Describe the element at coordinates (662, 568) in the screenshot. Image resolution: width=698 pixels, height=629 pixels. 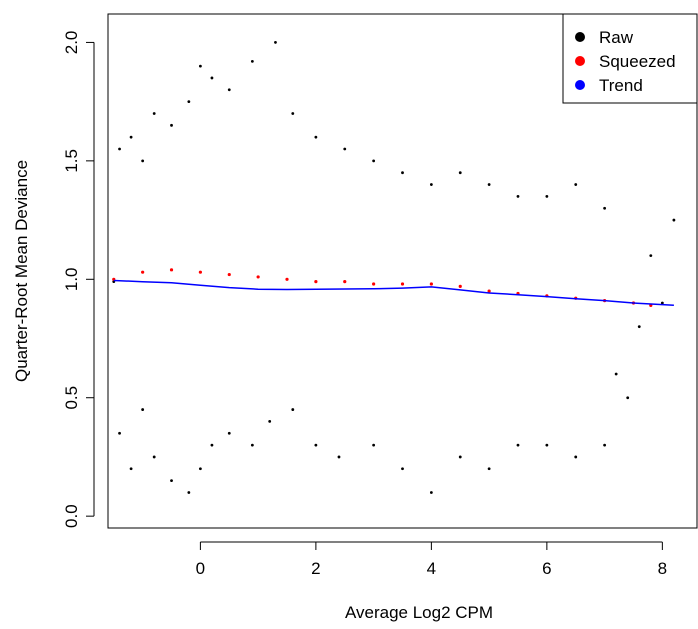
I see `x-tick-label: 8` at that location.